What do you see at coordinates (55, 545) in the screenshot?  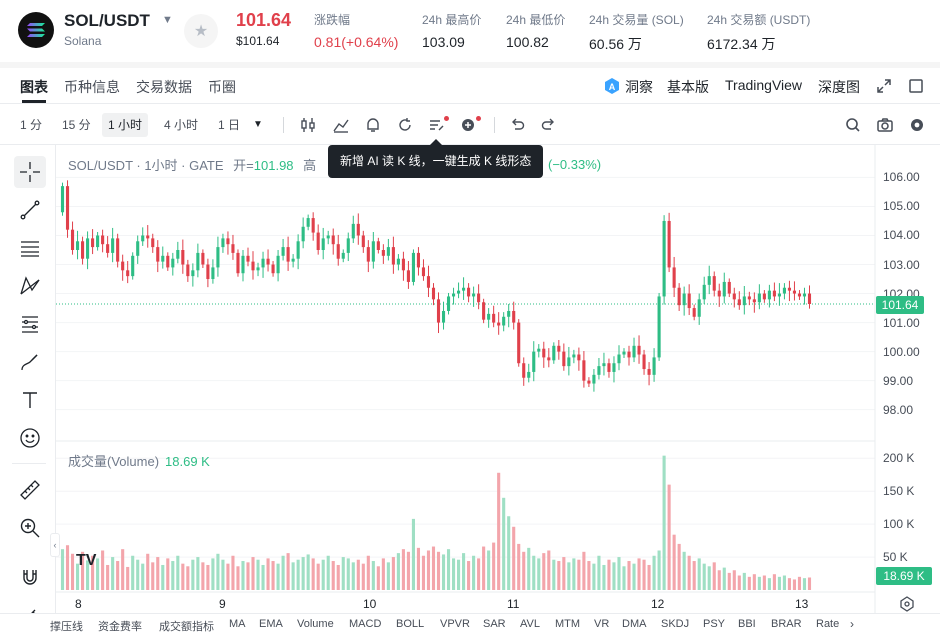 I see `collapse-sidebar-icon: ‹` at bounding box center [55, 545].